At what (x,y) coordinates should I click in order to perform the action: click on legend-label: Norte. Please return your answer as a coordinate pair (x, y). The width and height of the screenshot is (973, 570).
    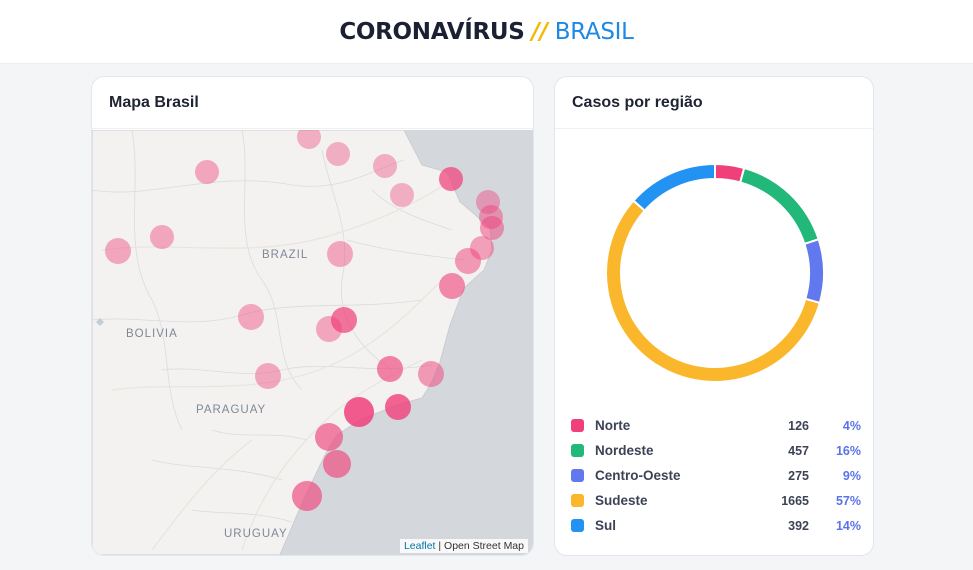
    Looking at the image, I should click on (613, 425).